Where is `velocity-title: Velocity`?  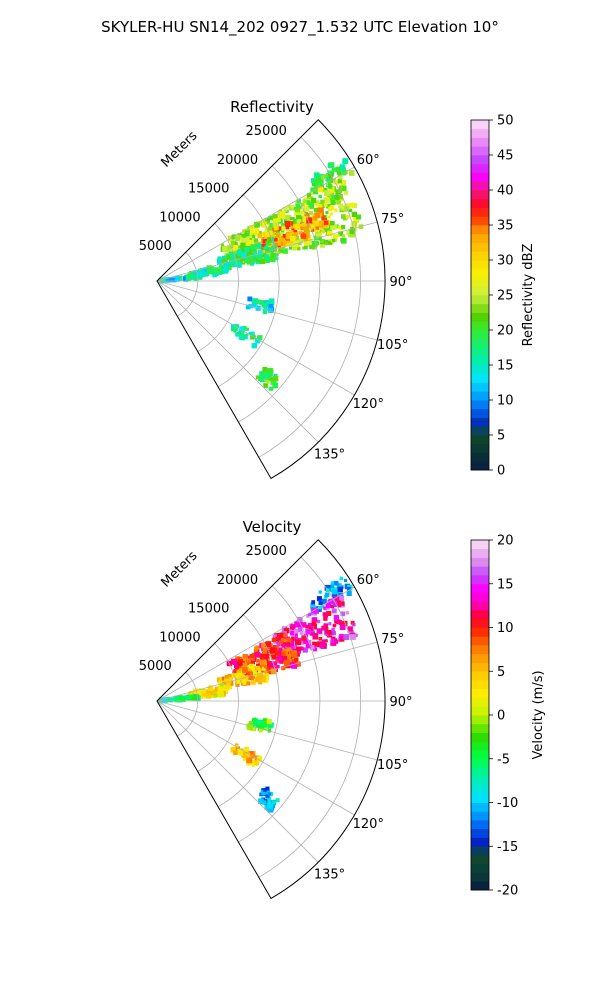
velocity-title: Velocity is located at coordinates (272, 527).